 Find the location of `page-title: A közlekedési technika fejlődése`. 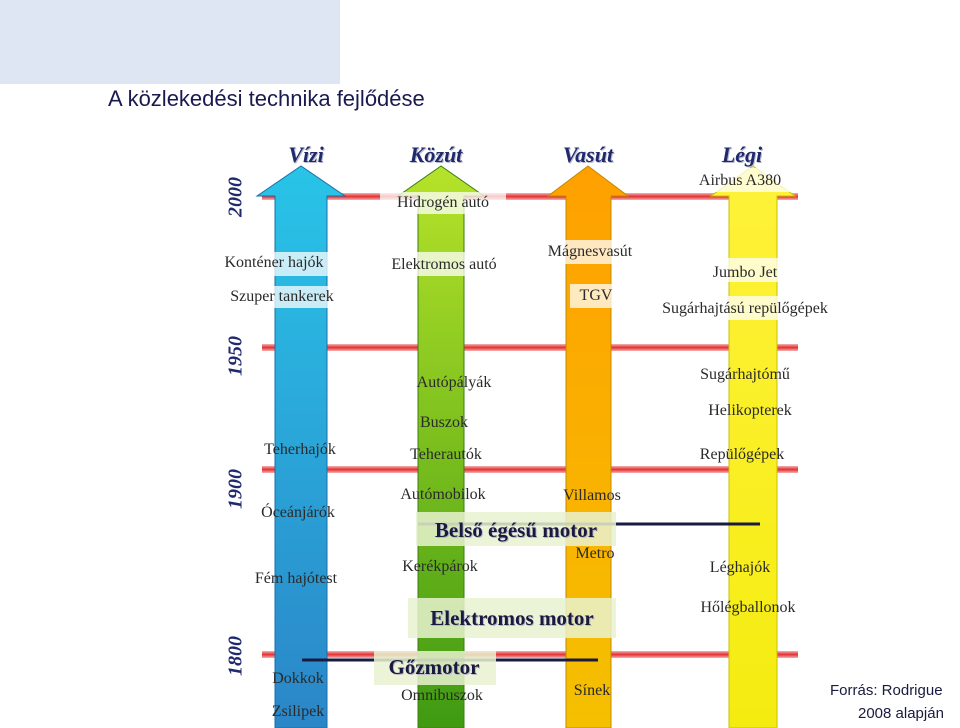

page-title: A közlekedési technika fejlődése is located at coordinates (266, 98).